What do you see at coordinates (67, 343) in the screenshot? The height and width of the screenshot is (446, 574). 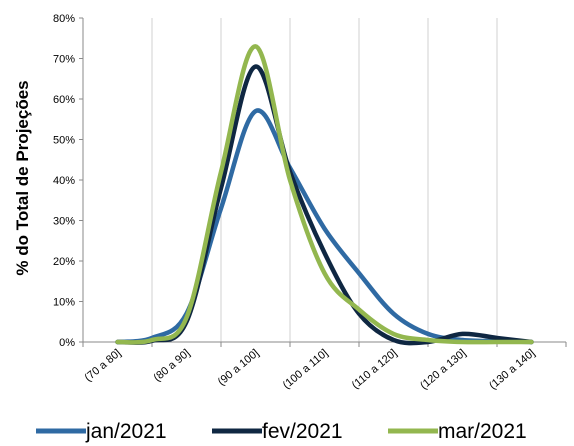 I see `y-tick-label: 0%` at bounding box center [67, 343].